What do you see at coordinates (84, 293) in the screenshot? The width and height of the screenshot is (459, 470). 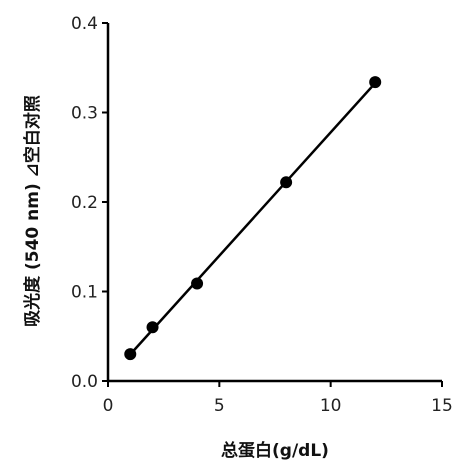 I see `y-tick-label: 0.1` at bounding box center [84, 293].